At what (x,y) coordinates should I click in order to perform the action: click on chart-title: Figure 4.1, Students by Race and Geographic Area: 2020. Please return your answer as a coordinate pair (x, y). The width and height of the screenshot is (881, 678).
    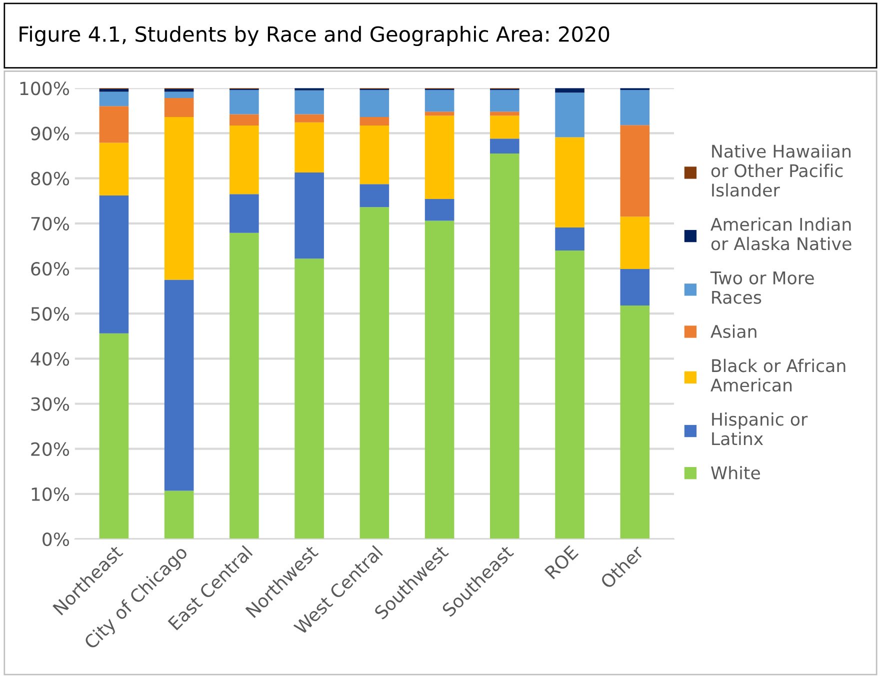
    Looking at the image, I should click on (315, 36).